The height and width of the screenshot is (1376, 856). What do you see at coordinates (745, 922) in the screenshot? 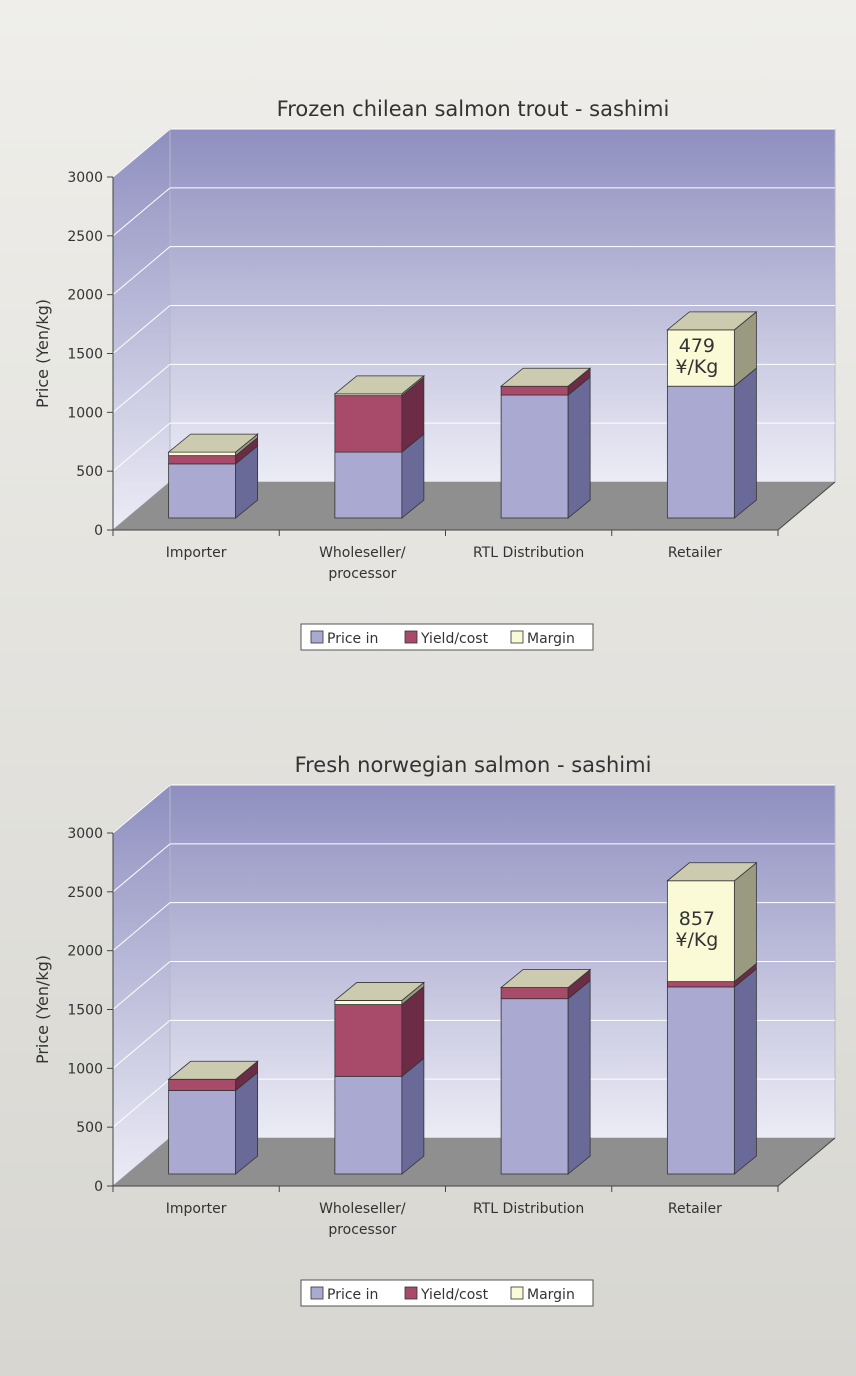
I see `bar-side-margin` at bounding box center [745, 922].